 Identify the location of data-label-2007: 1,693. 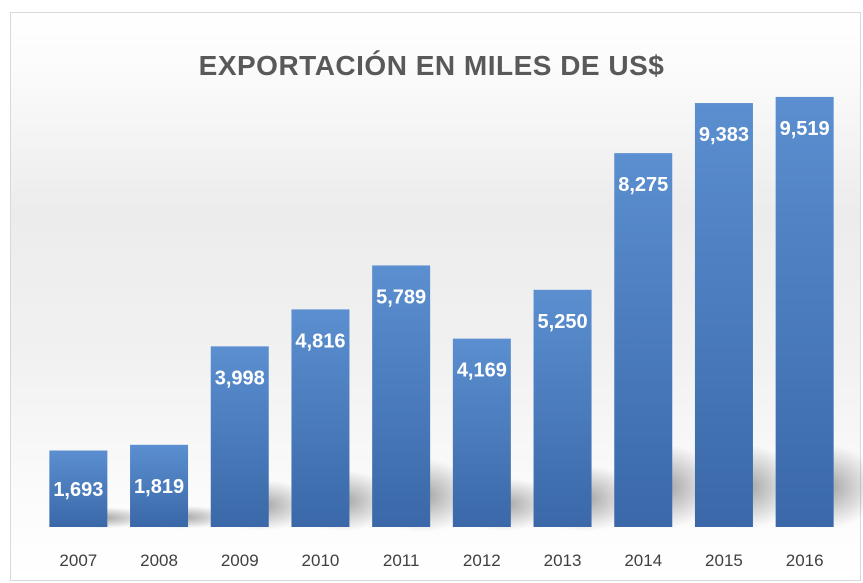
(78, 490).